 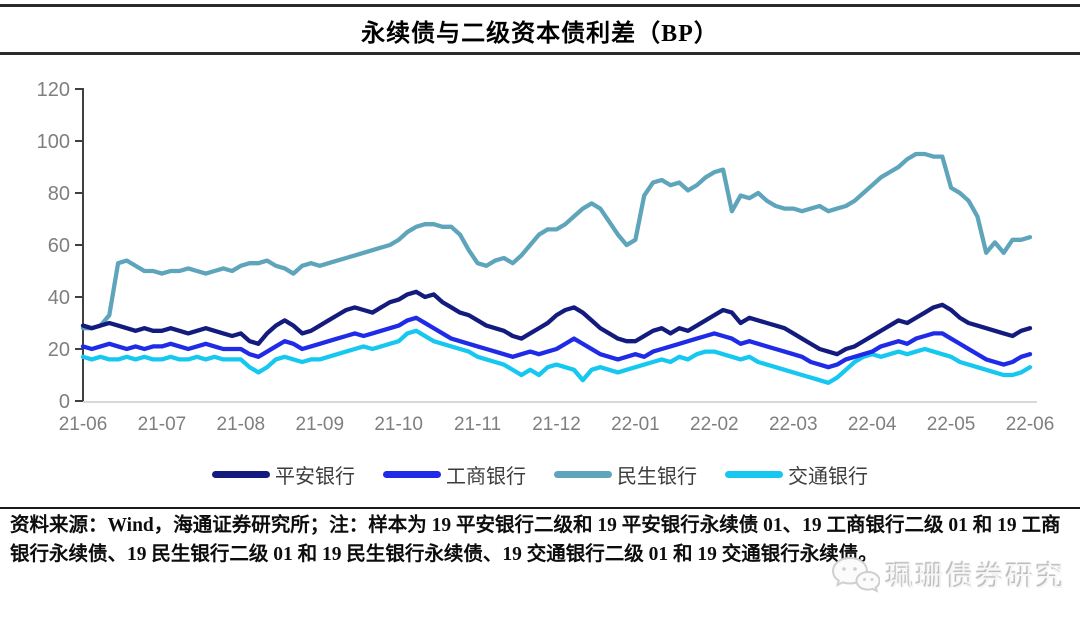 I want to click on x-axis-tick-label: 21-06, so click(x=83, y=424).